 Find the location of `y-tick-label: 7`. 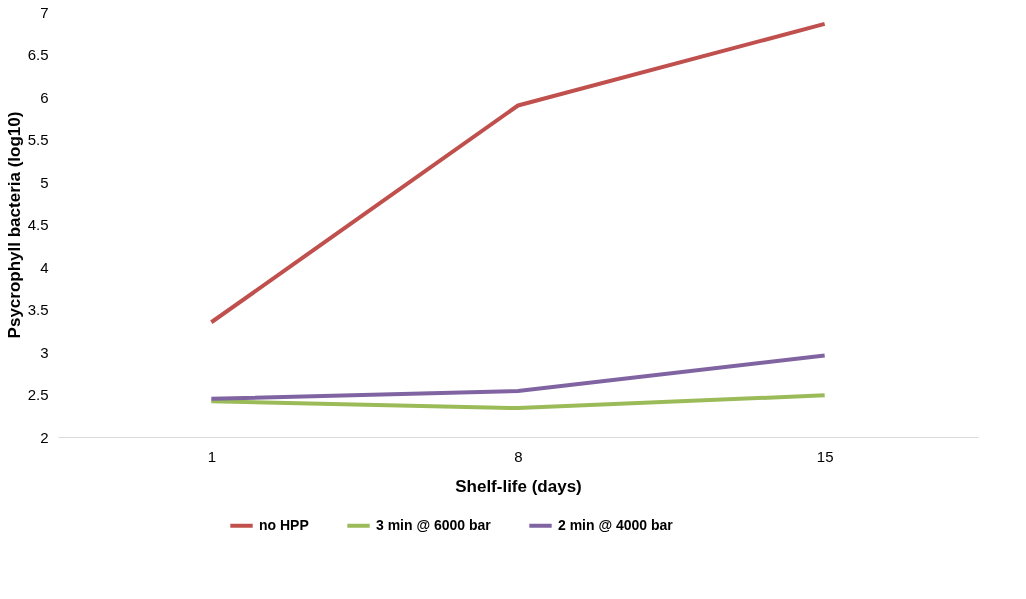

y-tick-label: 7 is located at coordinates (44, 12).